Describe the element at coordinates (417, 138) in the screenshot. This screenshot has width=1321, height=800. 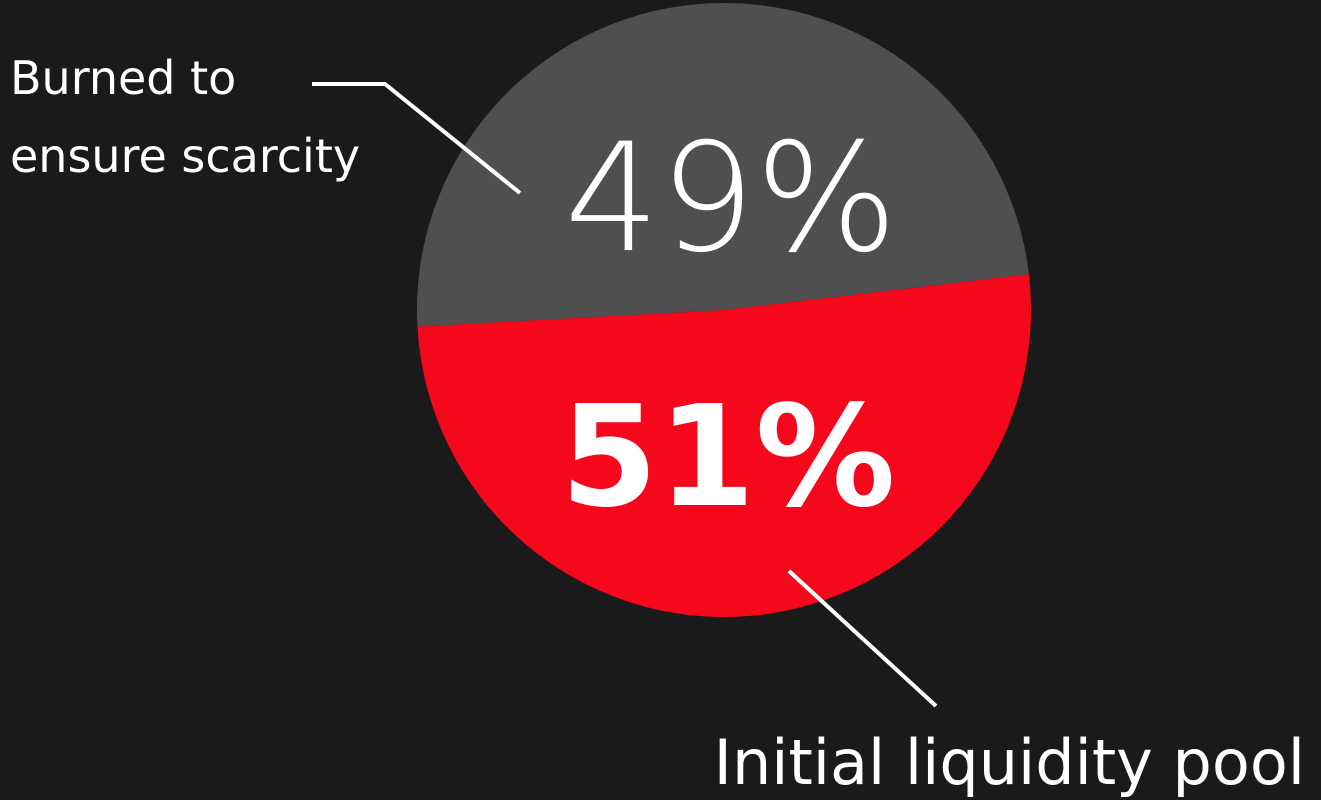
I see `leader-line-burned` at that location.